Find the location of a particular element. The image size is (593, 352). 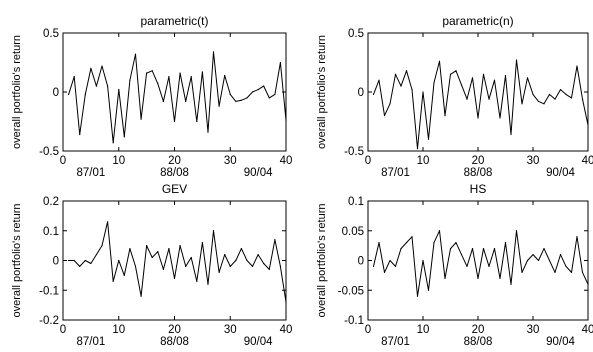

chart-title: HS is located at coordinates (478, 189).